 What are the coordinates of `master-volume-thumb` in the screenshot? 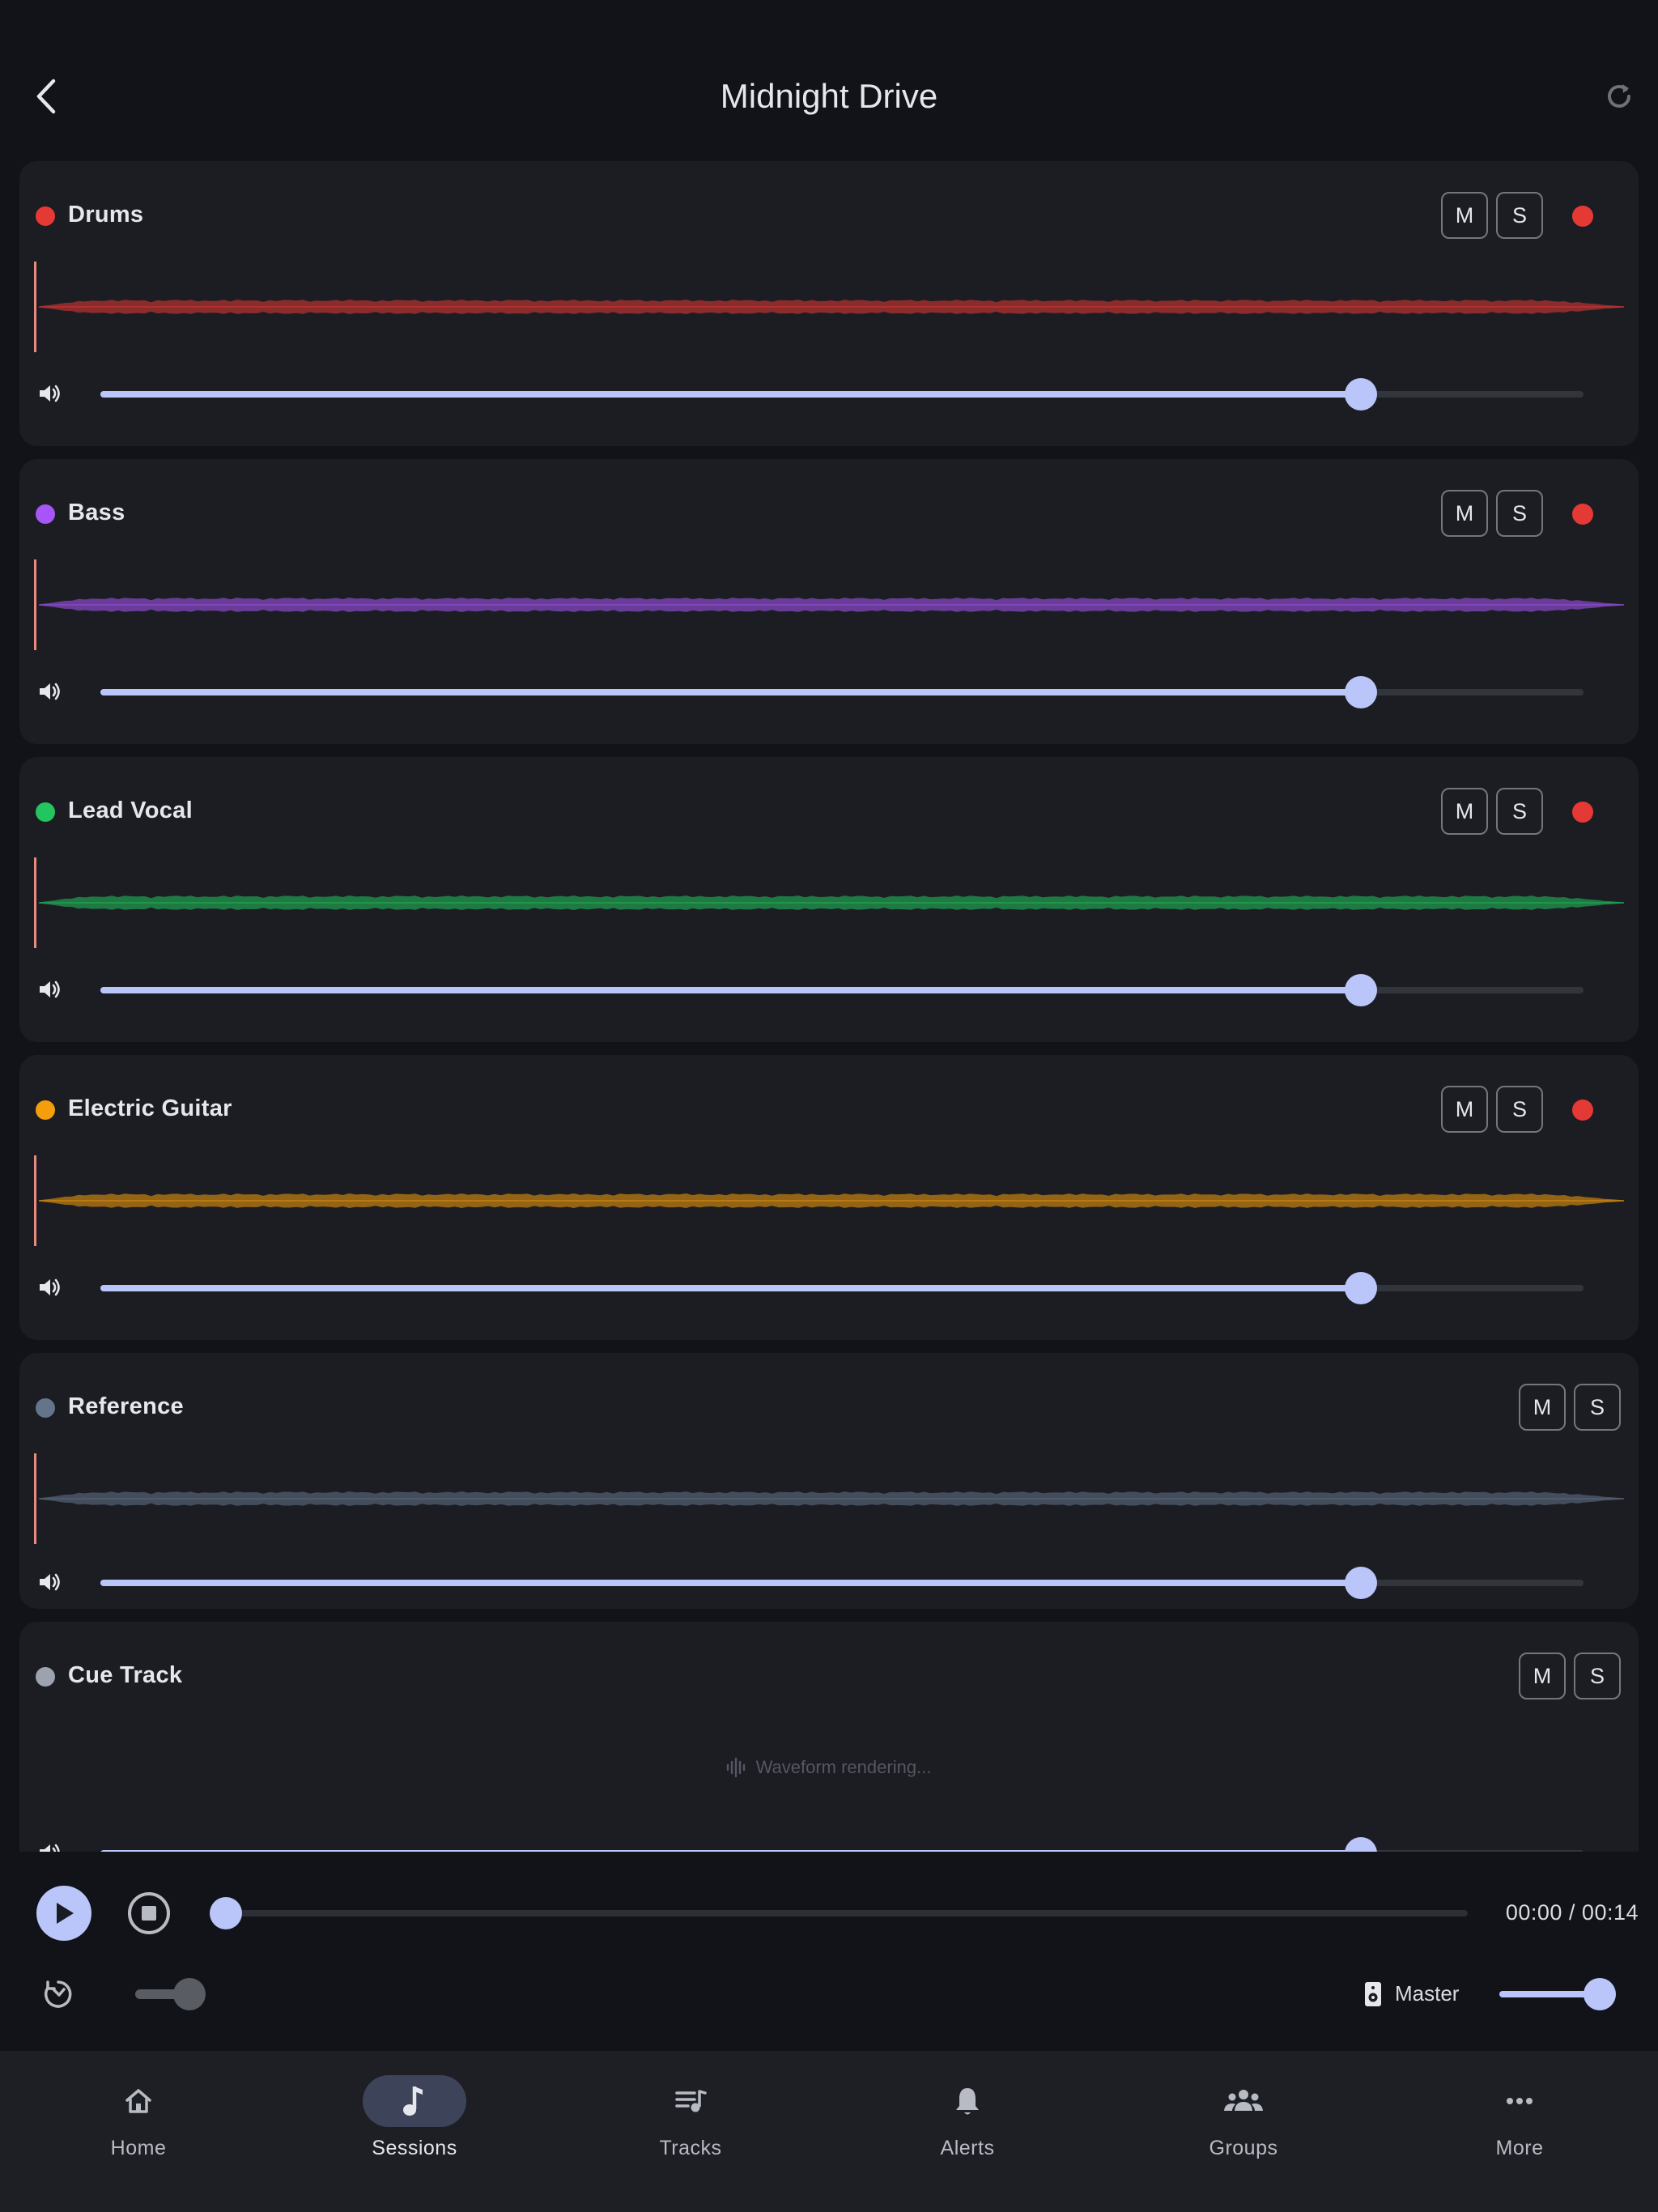 It's located at (1600, 1994).